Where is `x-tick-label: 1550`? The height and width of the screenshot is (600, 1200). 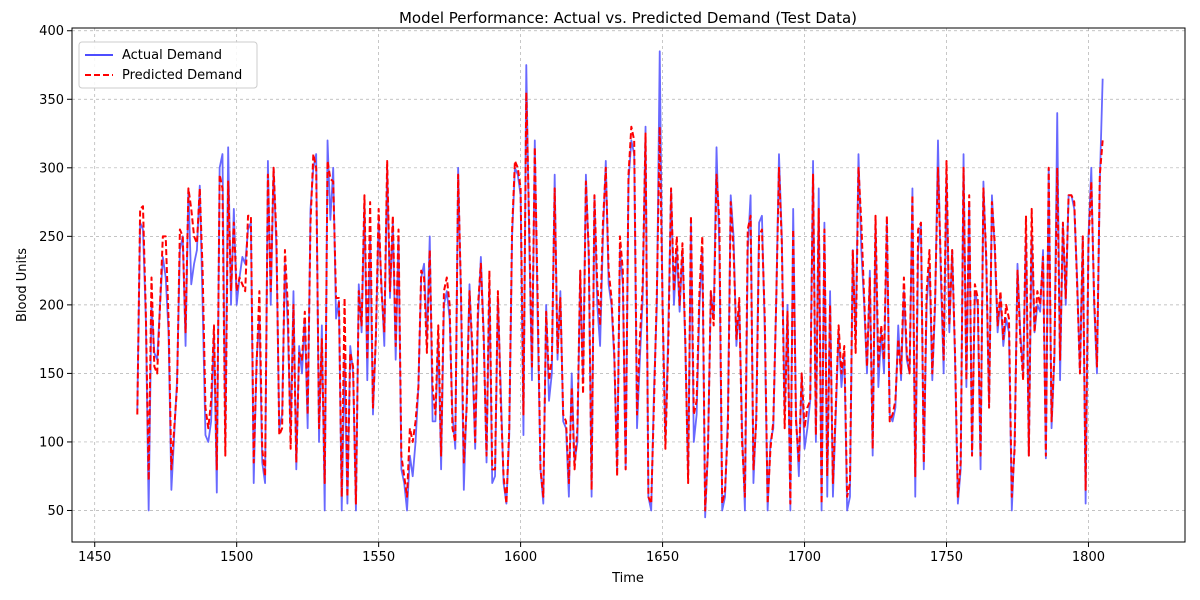
x-tick-label: 1550 is located at coordinates (378, 557).